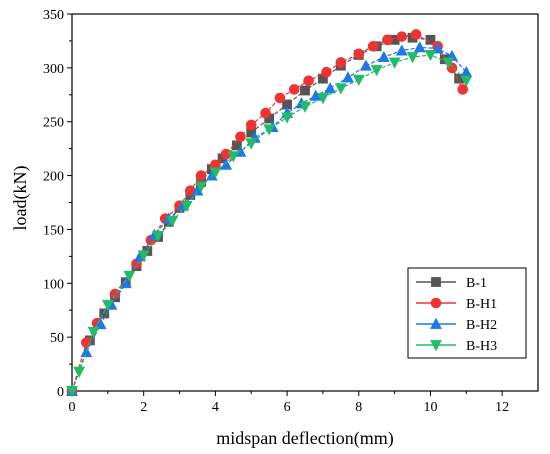 The height and width of the screenshot is (454, 550). What do you see at coordinates (481, 346) in the screenshot?
I see `legend-label: B-H3` at bounding box center [481, 346].